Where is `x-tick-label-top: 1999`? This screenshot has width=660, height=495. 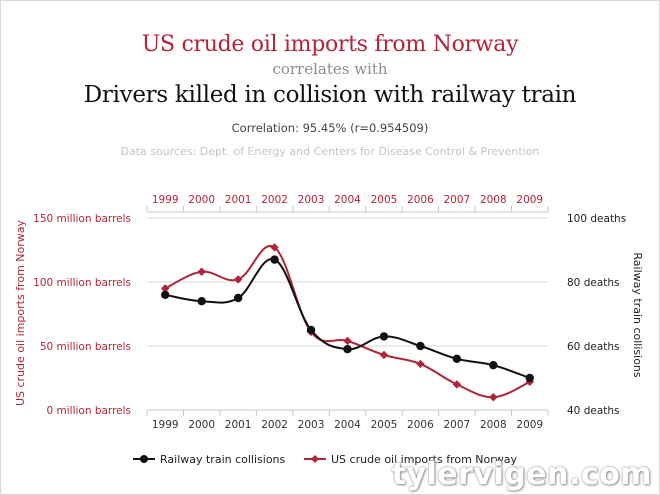
x-tick-label-top: 1999 is located at coordinates (165, 200).